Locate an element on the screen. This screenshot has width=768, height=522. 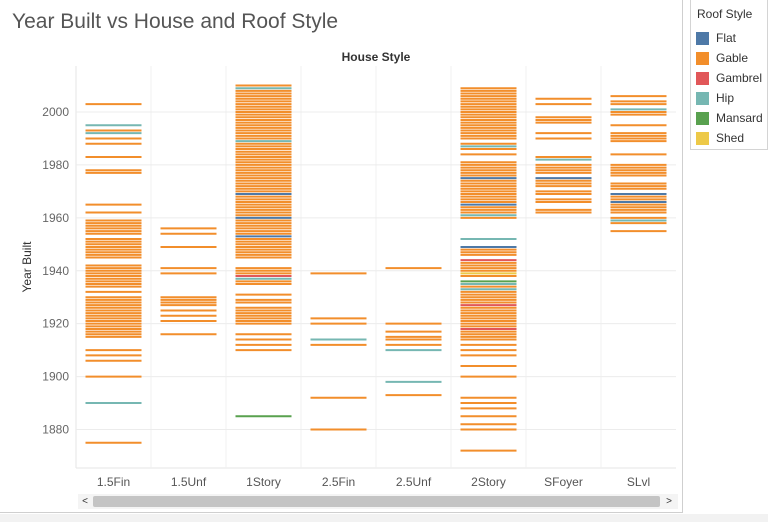
legend-label: Flat is located at coordinates (726, 38).